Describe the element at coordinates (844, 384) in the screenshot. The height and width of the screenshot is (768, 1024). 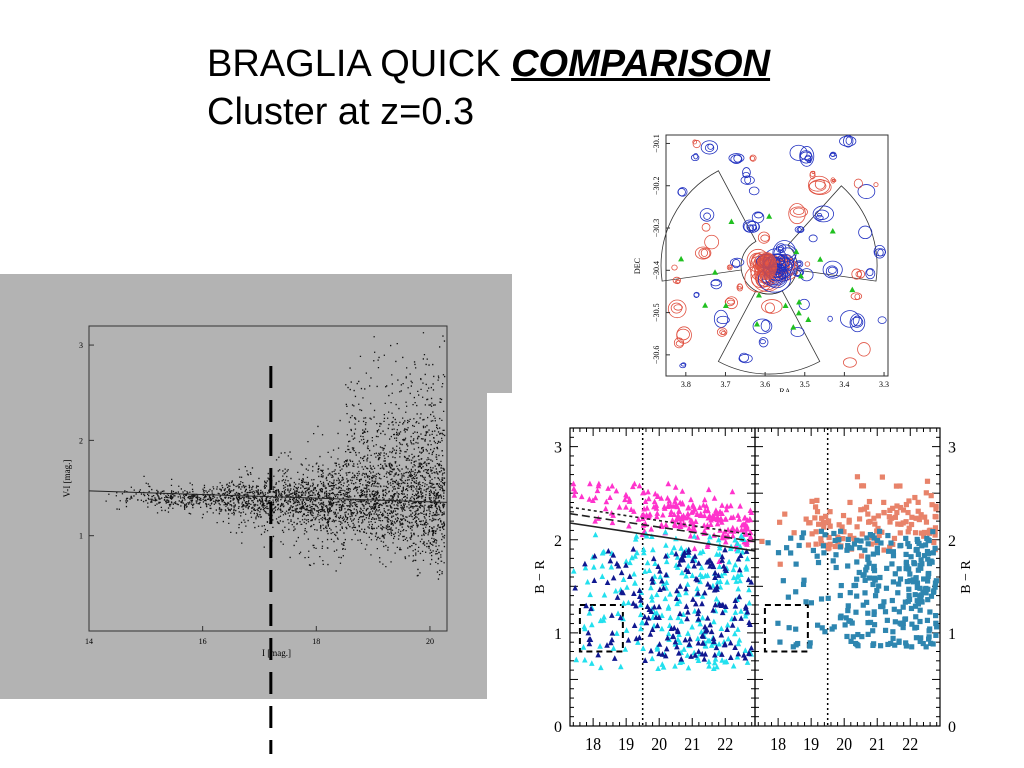
I see `sky-xtick-label: 3.4` at that location.